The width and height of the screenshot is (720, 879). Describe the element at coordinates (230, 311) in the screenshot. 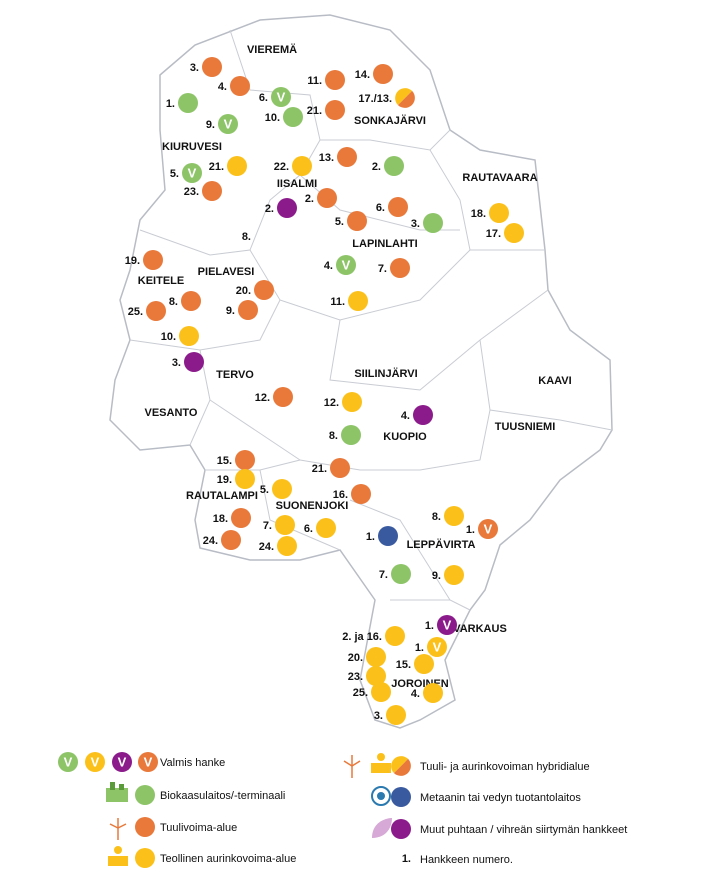

I see `project-number: 9.` at that location.